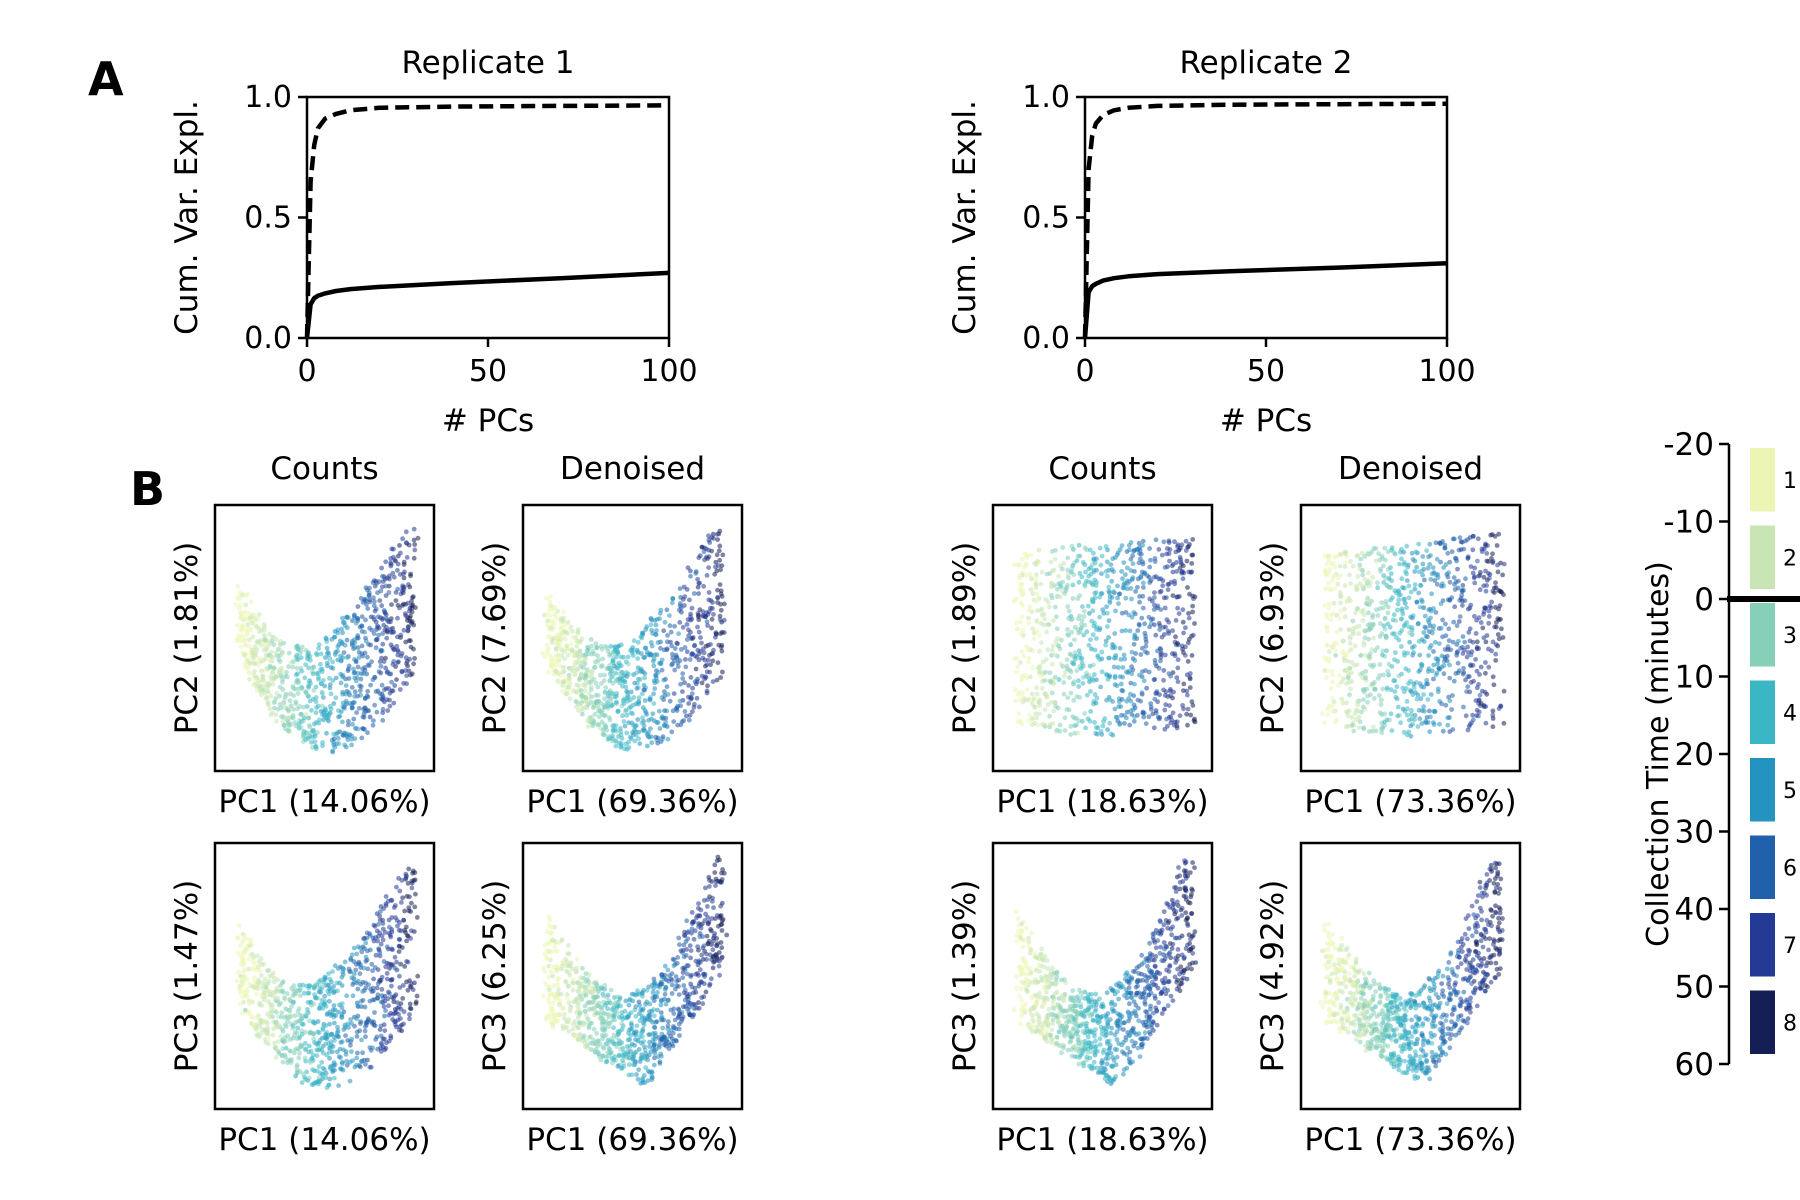 The width and height of the screenshot is (1800, 1200). Describe the element at coordinates (632, 976) in the screenshot. I see `plot-frame` at that location.